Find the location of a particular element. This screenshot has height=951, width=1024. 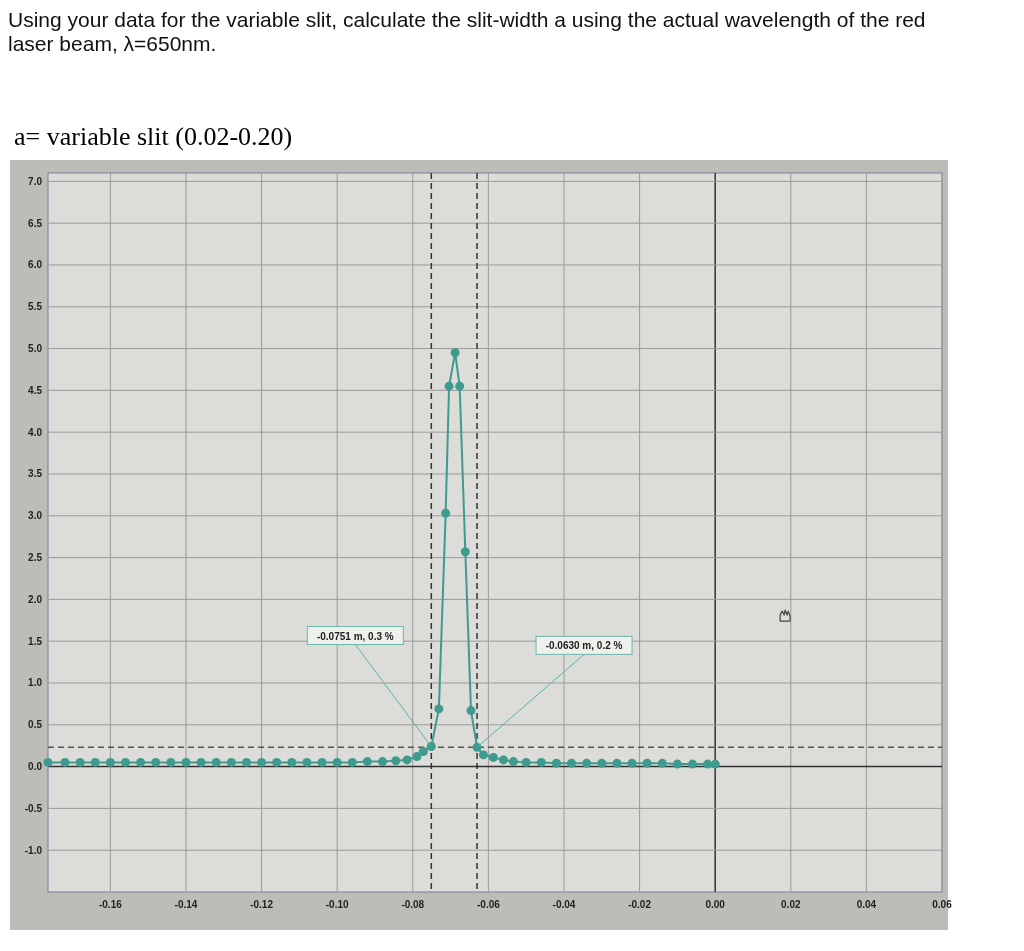

x-tick-label: -0.02 is located at coordinates (640, 904).